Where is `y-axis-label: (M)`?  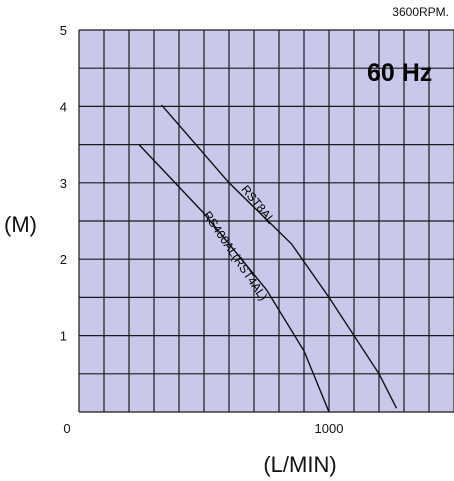 y-axis-label: (M) is located at coordinates (20, 224).